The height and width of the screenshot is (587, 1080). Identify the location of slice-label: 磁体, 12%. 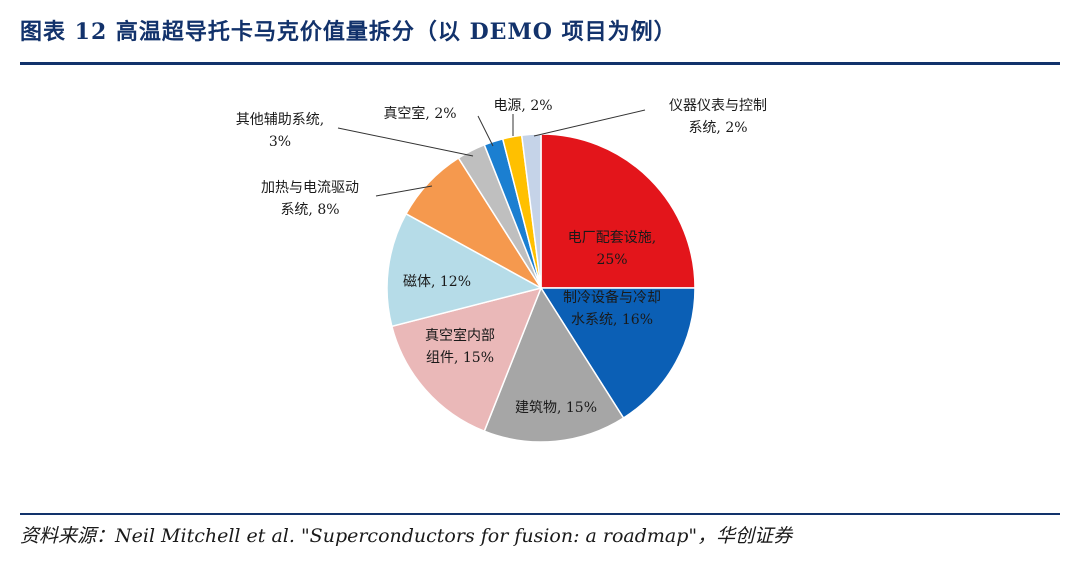
(437, 282).